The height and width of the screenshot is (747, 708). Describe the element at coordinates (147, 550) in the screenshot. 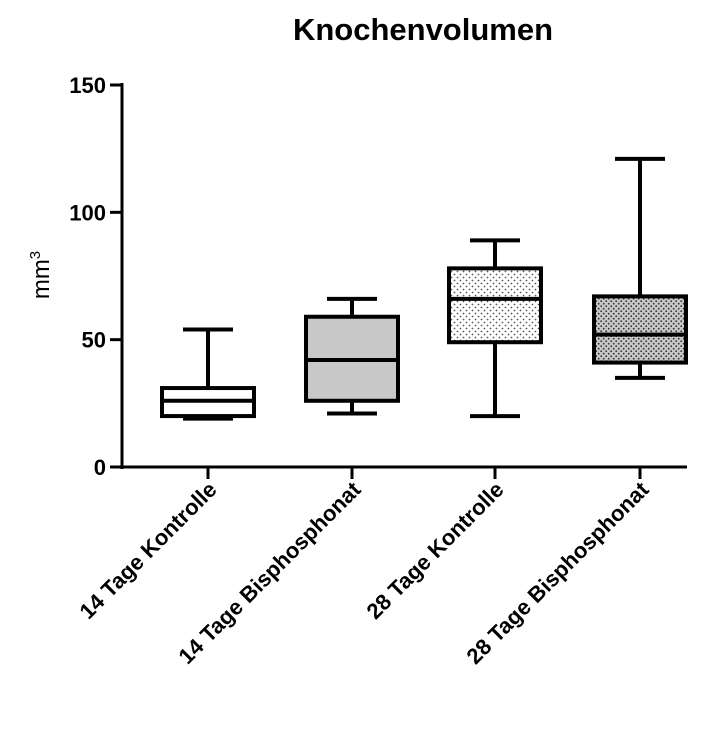

I see `category-label: 14 Tage Kontrolle` at that location.